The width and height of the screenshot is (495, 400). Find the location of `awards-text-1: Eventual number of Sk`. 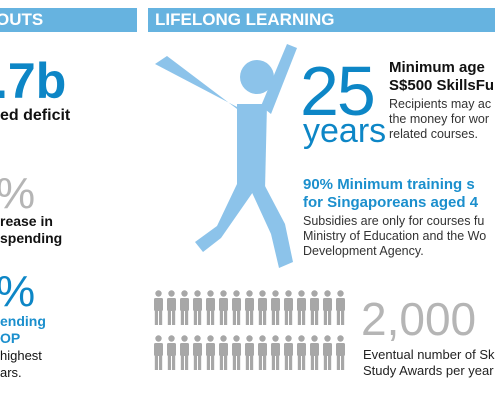

awards-text-1: Eventual number of Sk is located at coordinates (429, 354).